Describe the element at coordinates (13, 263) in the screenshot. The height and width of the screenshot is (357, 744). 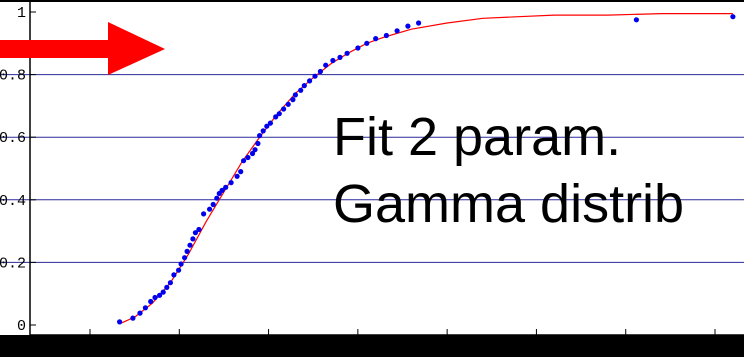
I see `y-tick-label-1: 0.2` at that location.